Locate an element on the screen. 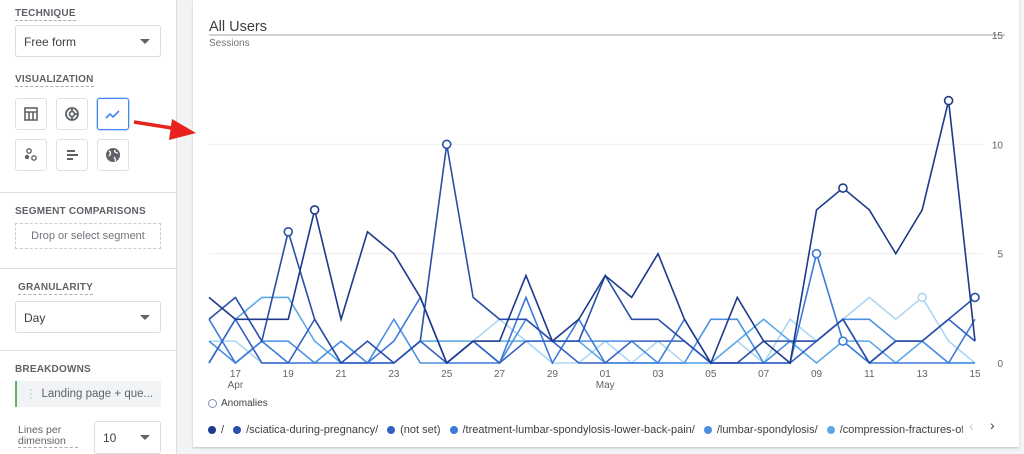  legend-next-icon: › is located at coordinates (992, 425).